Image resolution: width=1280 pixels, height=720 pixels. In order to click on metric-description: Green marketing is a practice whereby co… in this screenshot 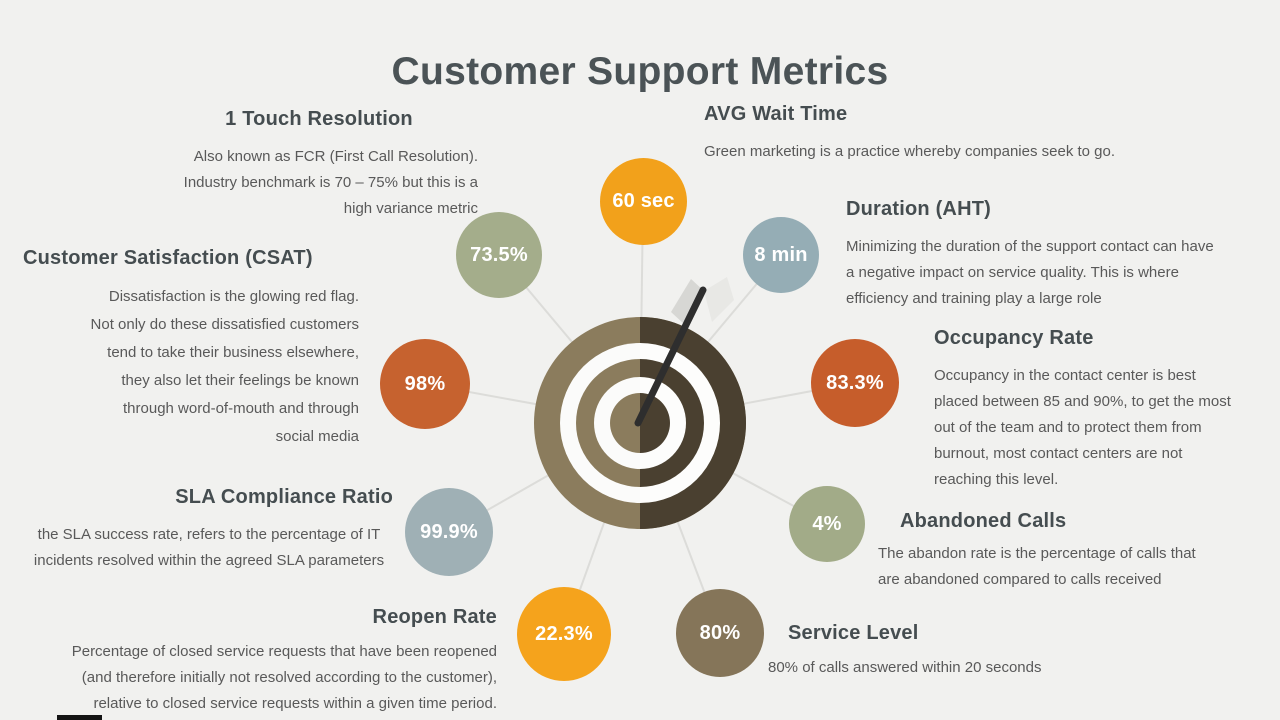, I will do `click(910, 151)`.